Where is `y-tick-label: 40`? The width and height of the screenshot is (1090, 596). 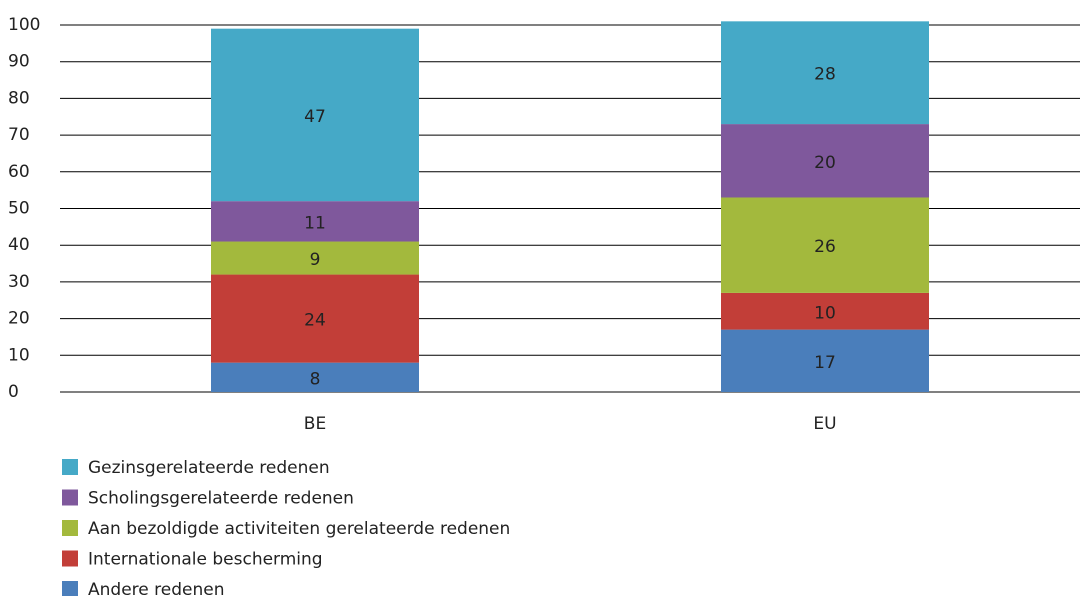
y-tick-label: 40 is located at coordinates (19, 245).